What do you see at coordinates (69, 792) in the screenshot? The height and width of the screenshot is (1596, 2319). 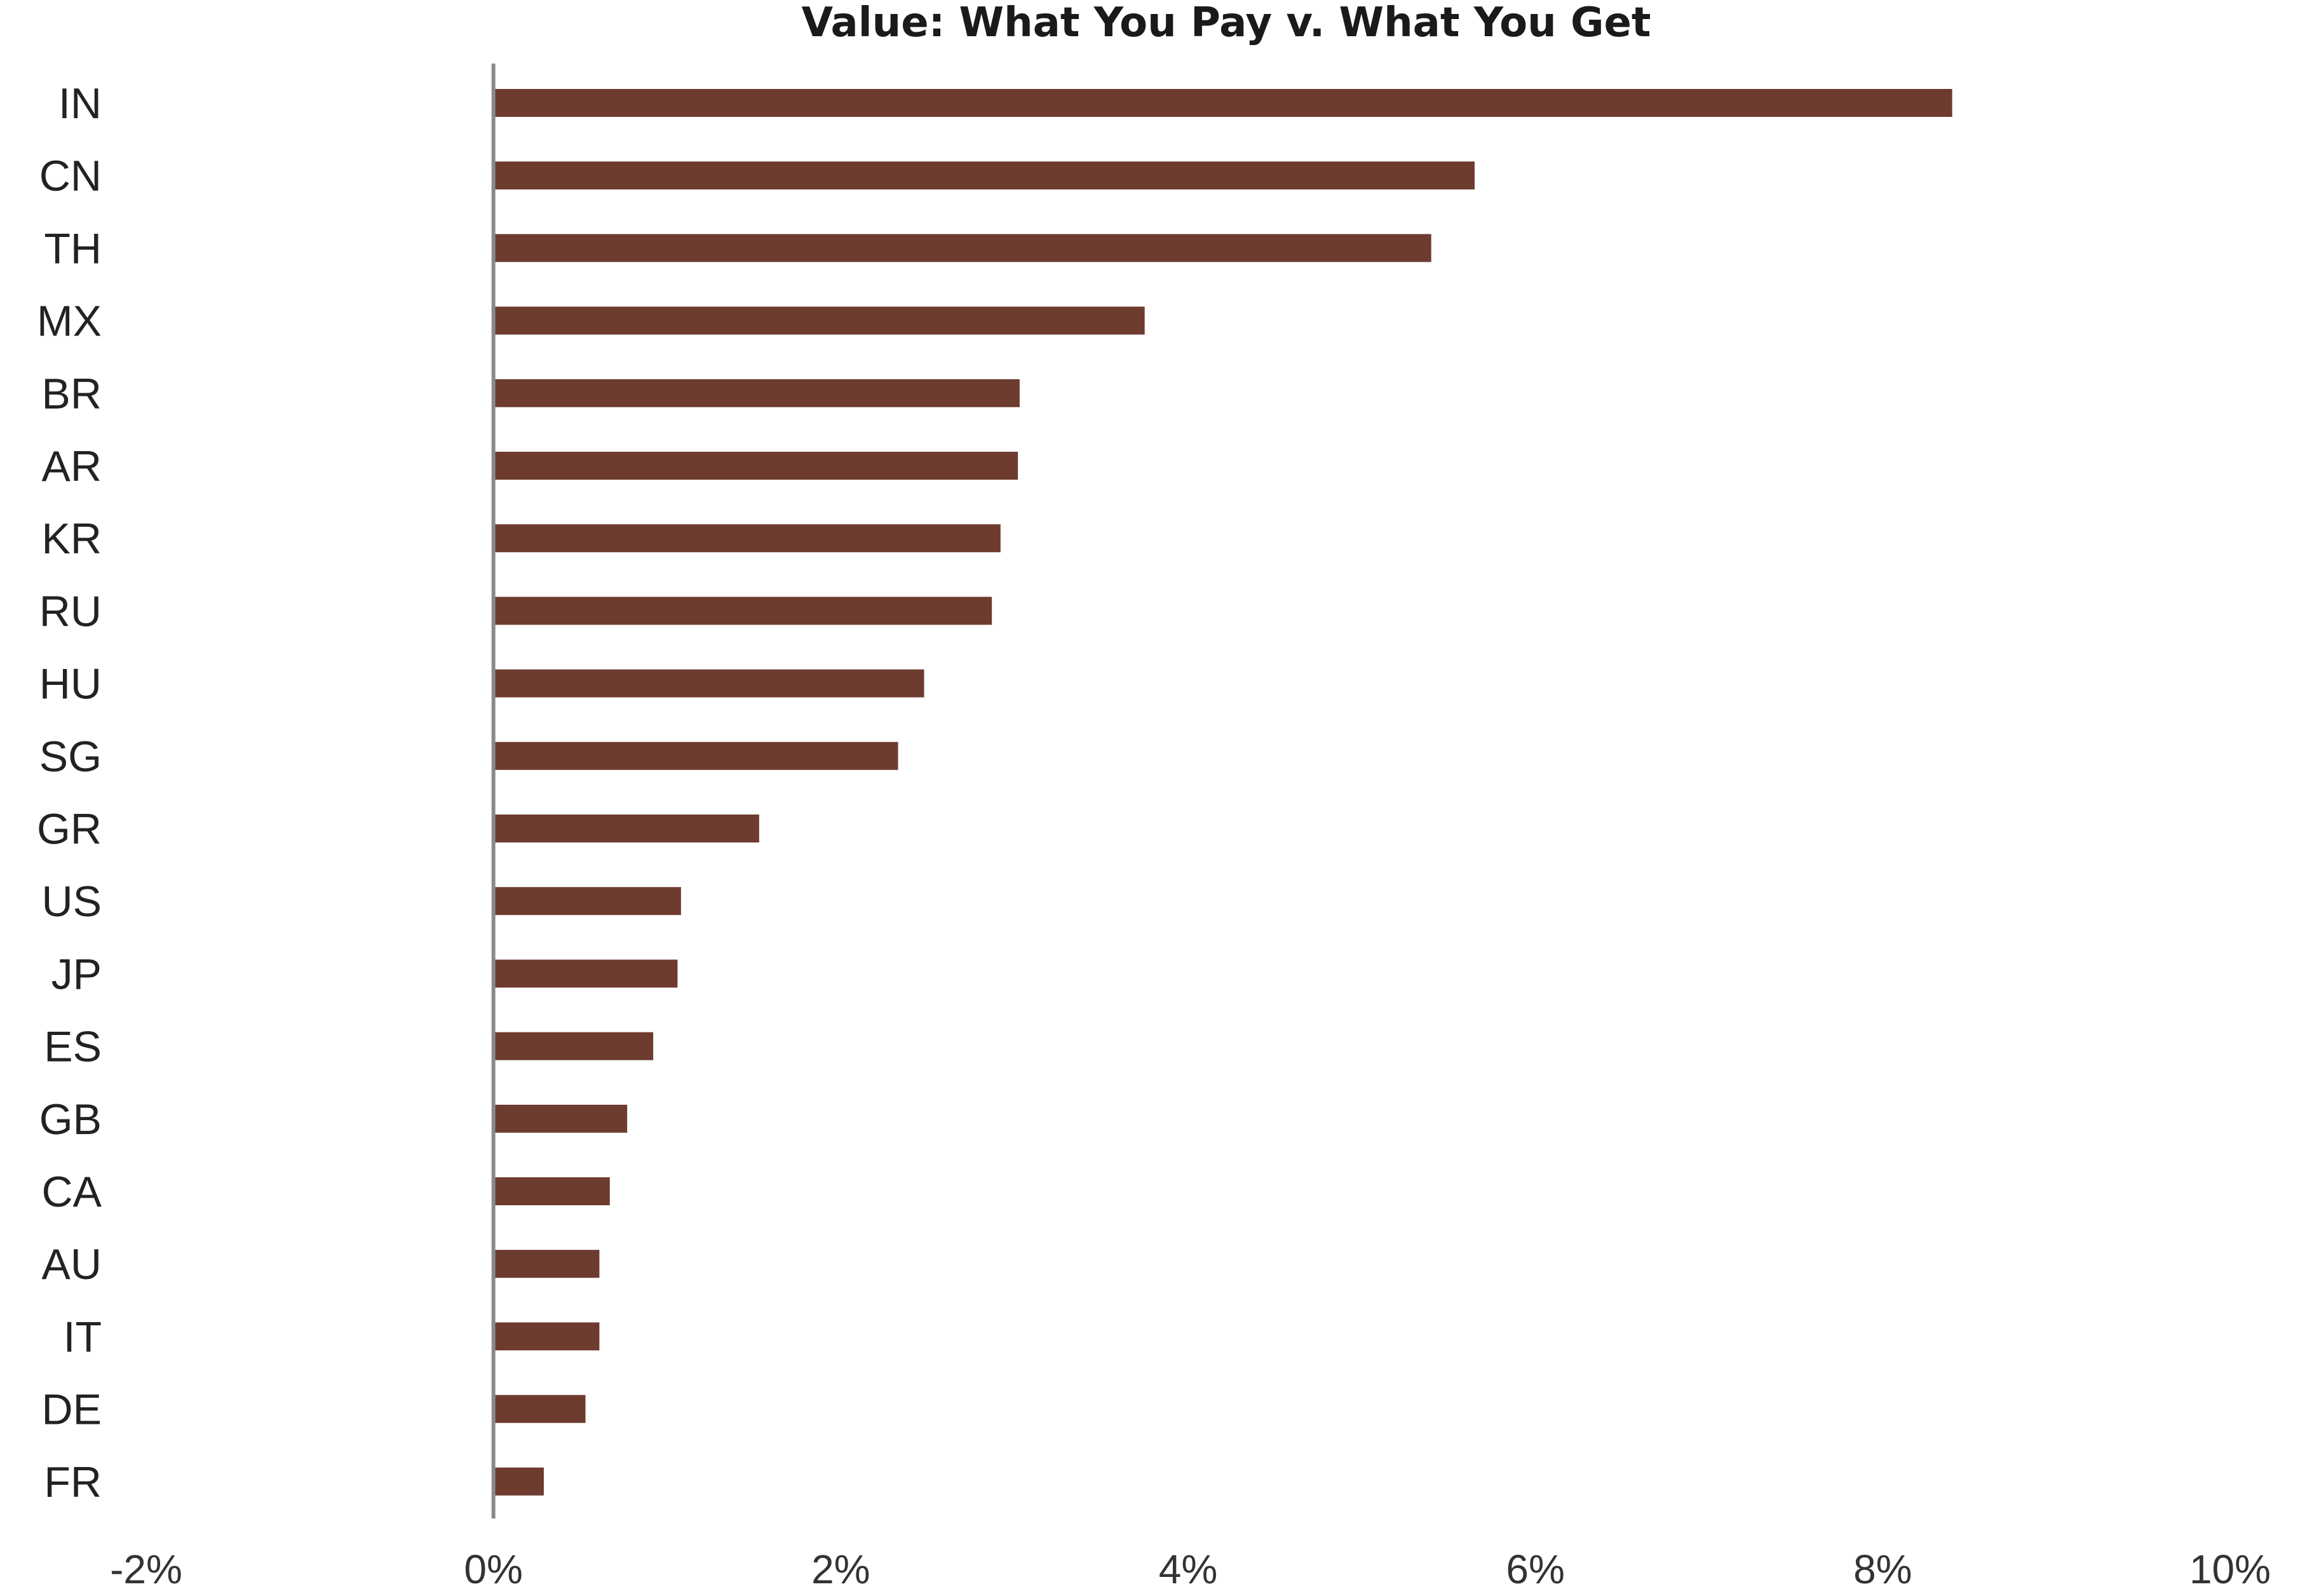 I see `category-labels: IN CN TH MX BR AR KR RU HU SG GR US JP ES GB CA AU IT DE FR` at bounding box center [69, 792].